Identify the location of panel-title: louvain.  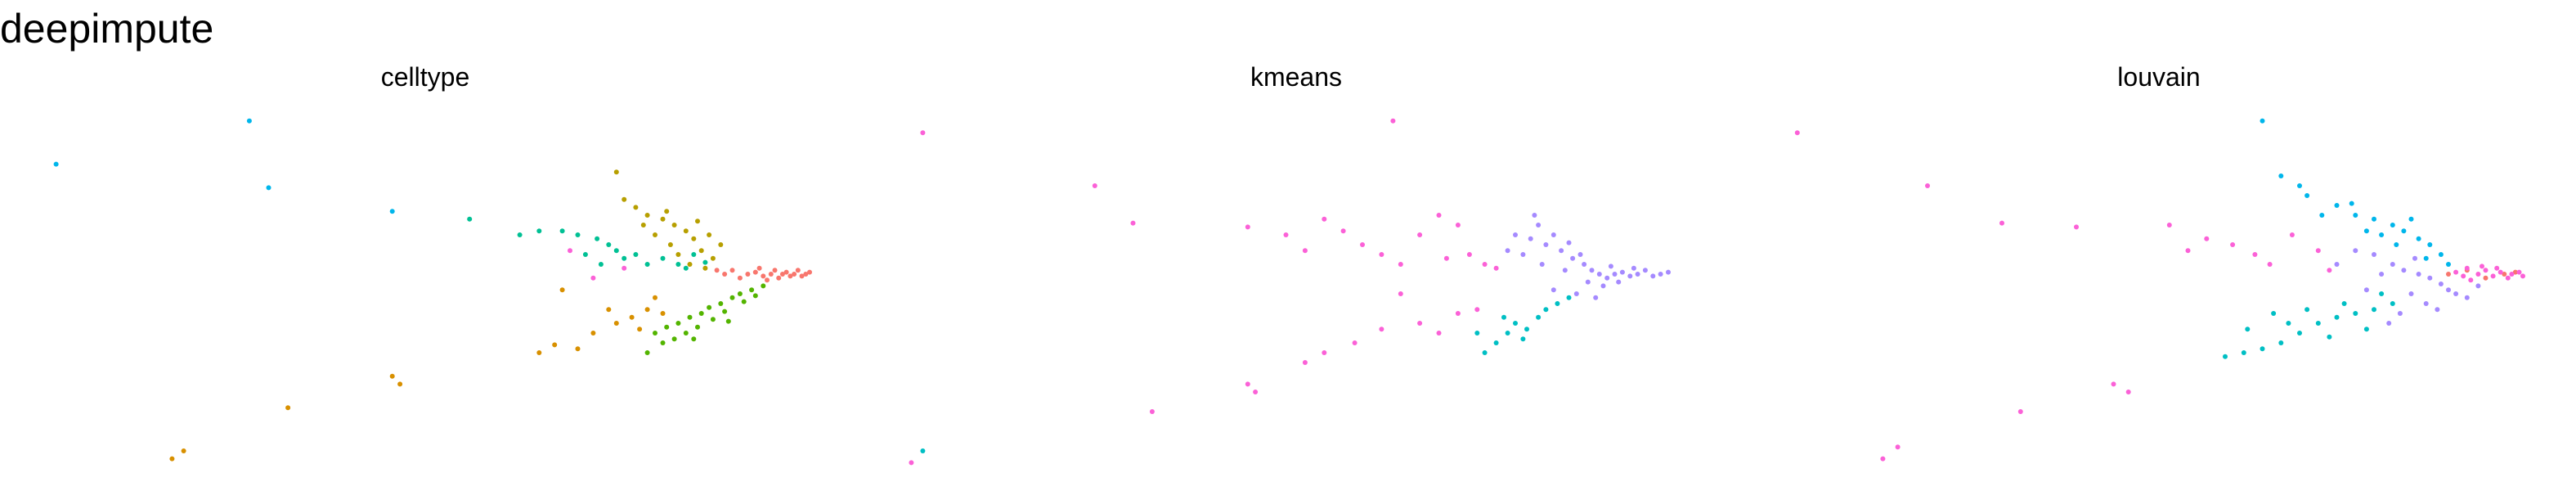
(2159, 77).